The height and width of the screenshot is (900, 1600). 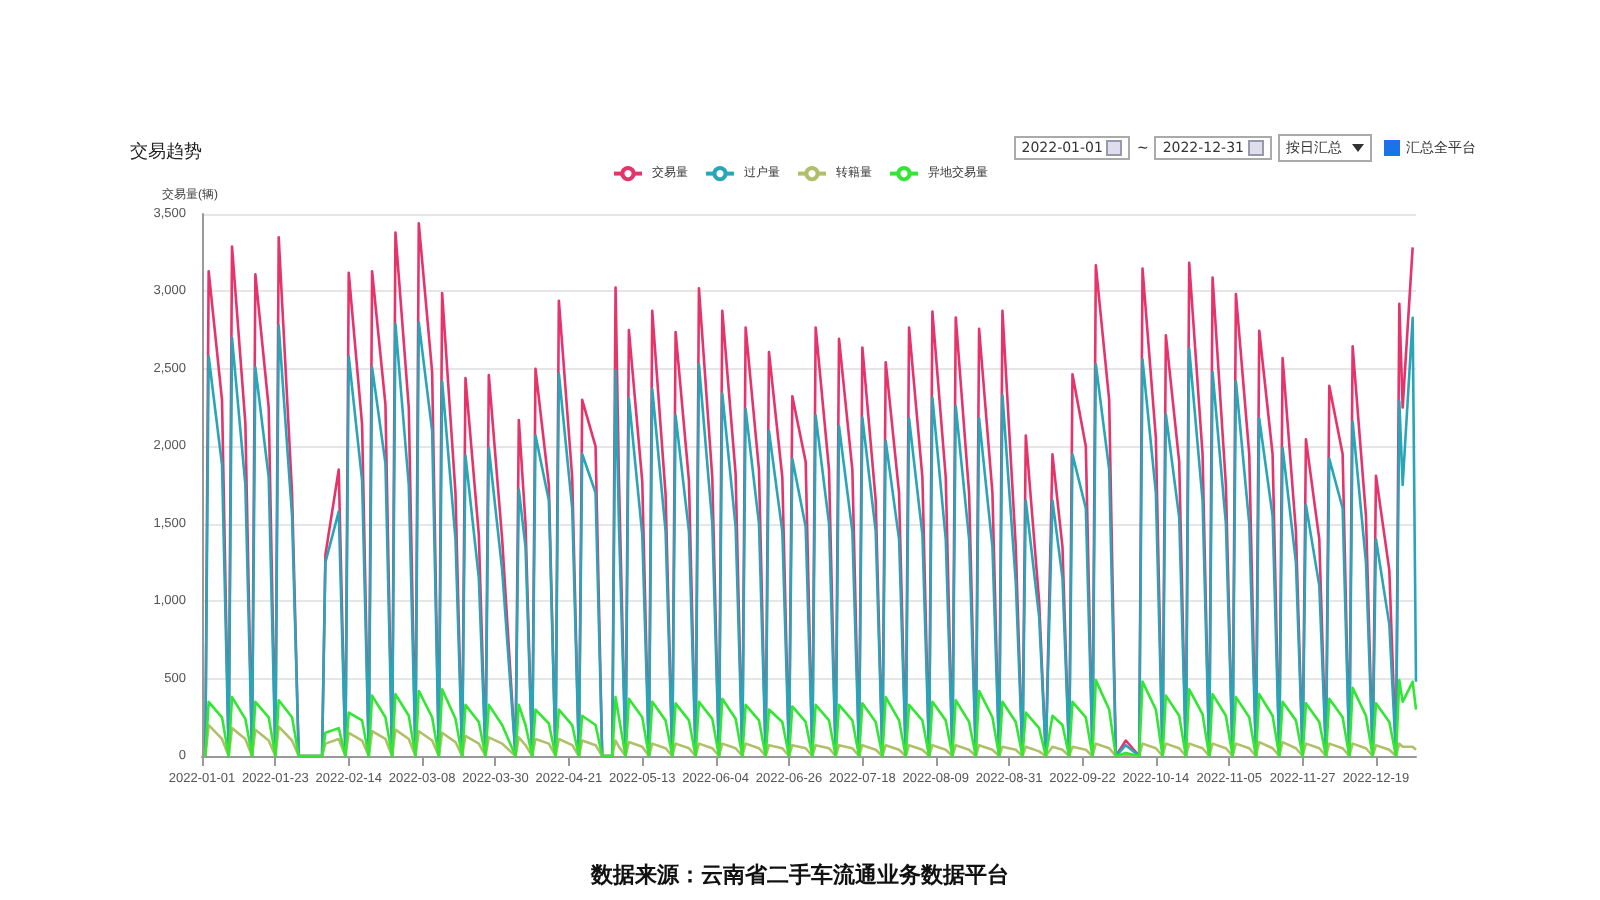 I want to click on chart-title: 交易趋势, so click(x=166, y=152).